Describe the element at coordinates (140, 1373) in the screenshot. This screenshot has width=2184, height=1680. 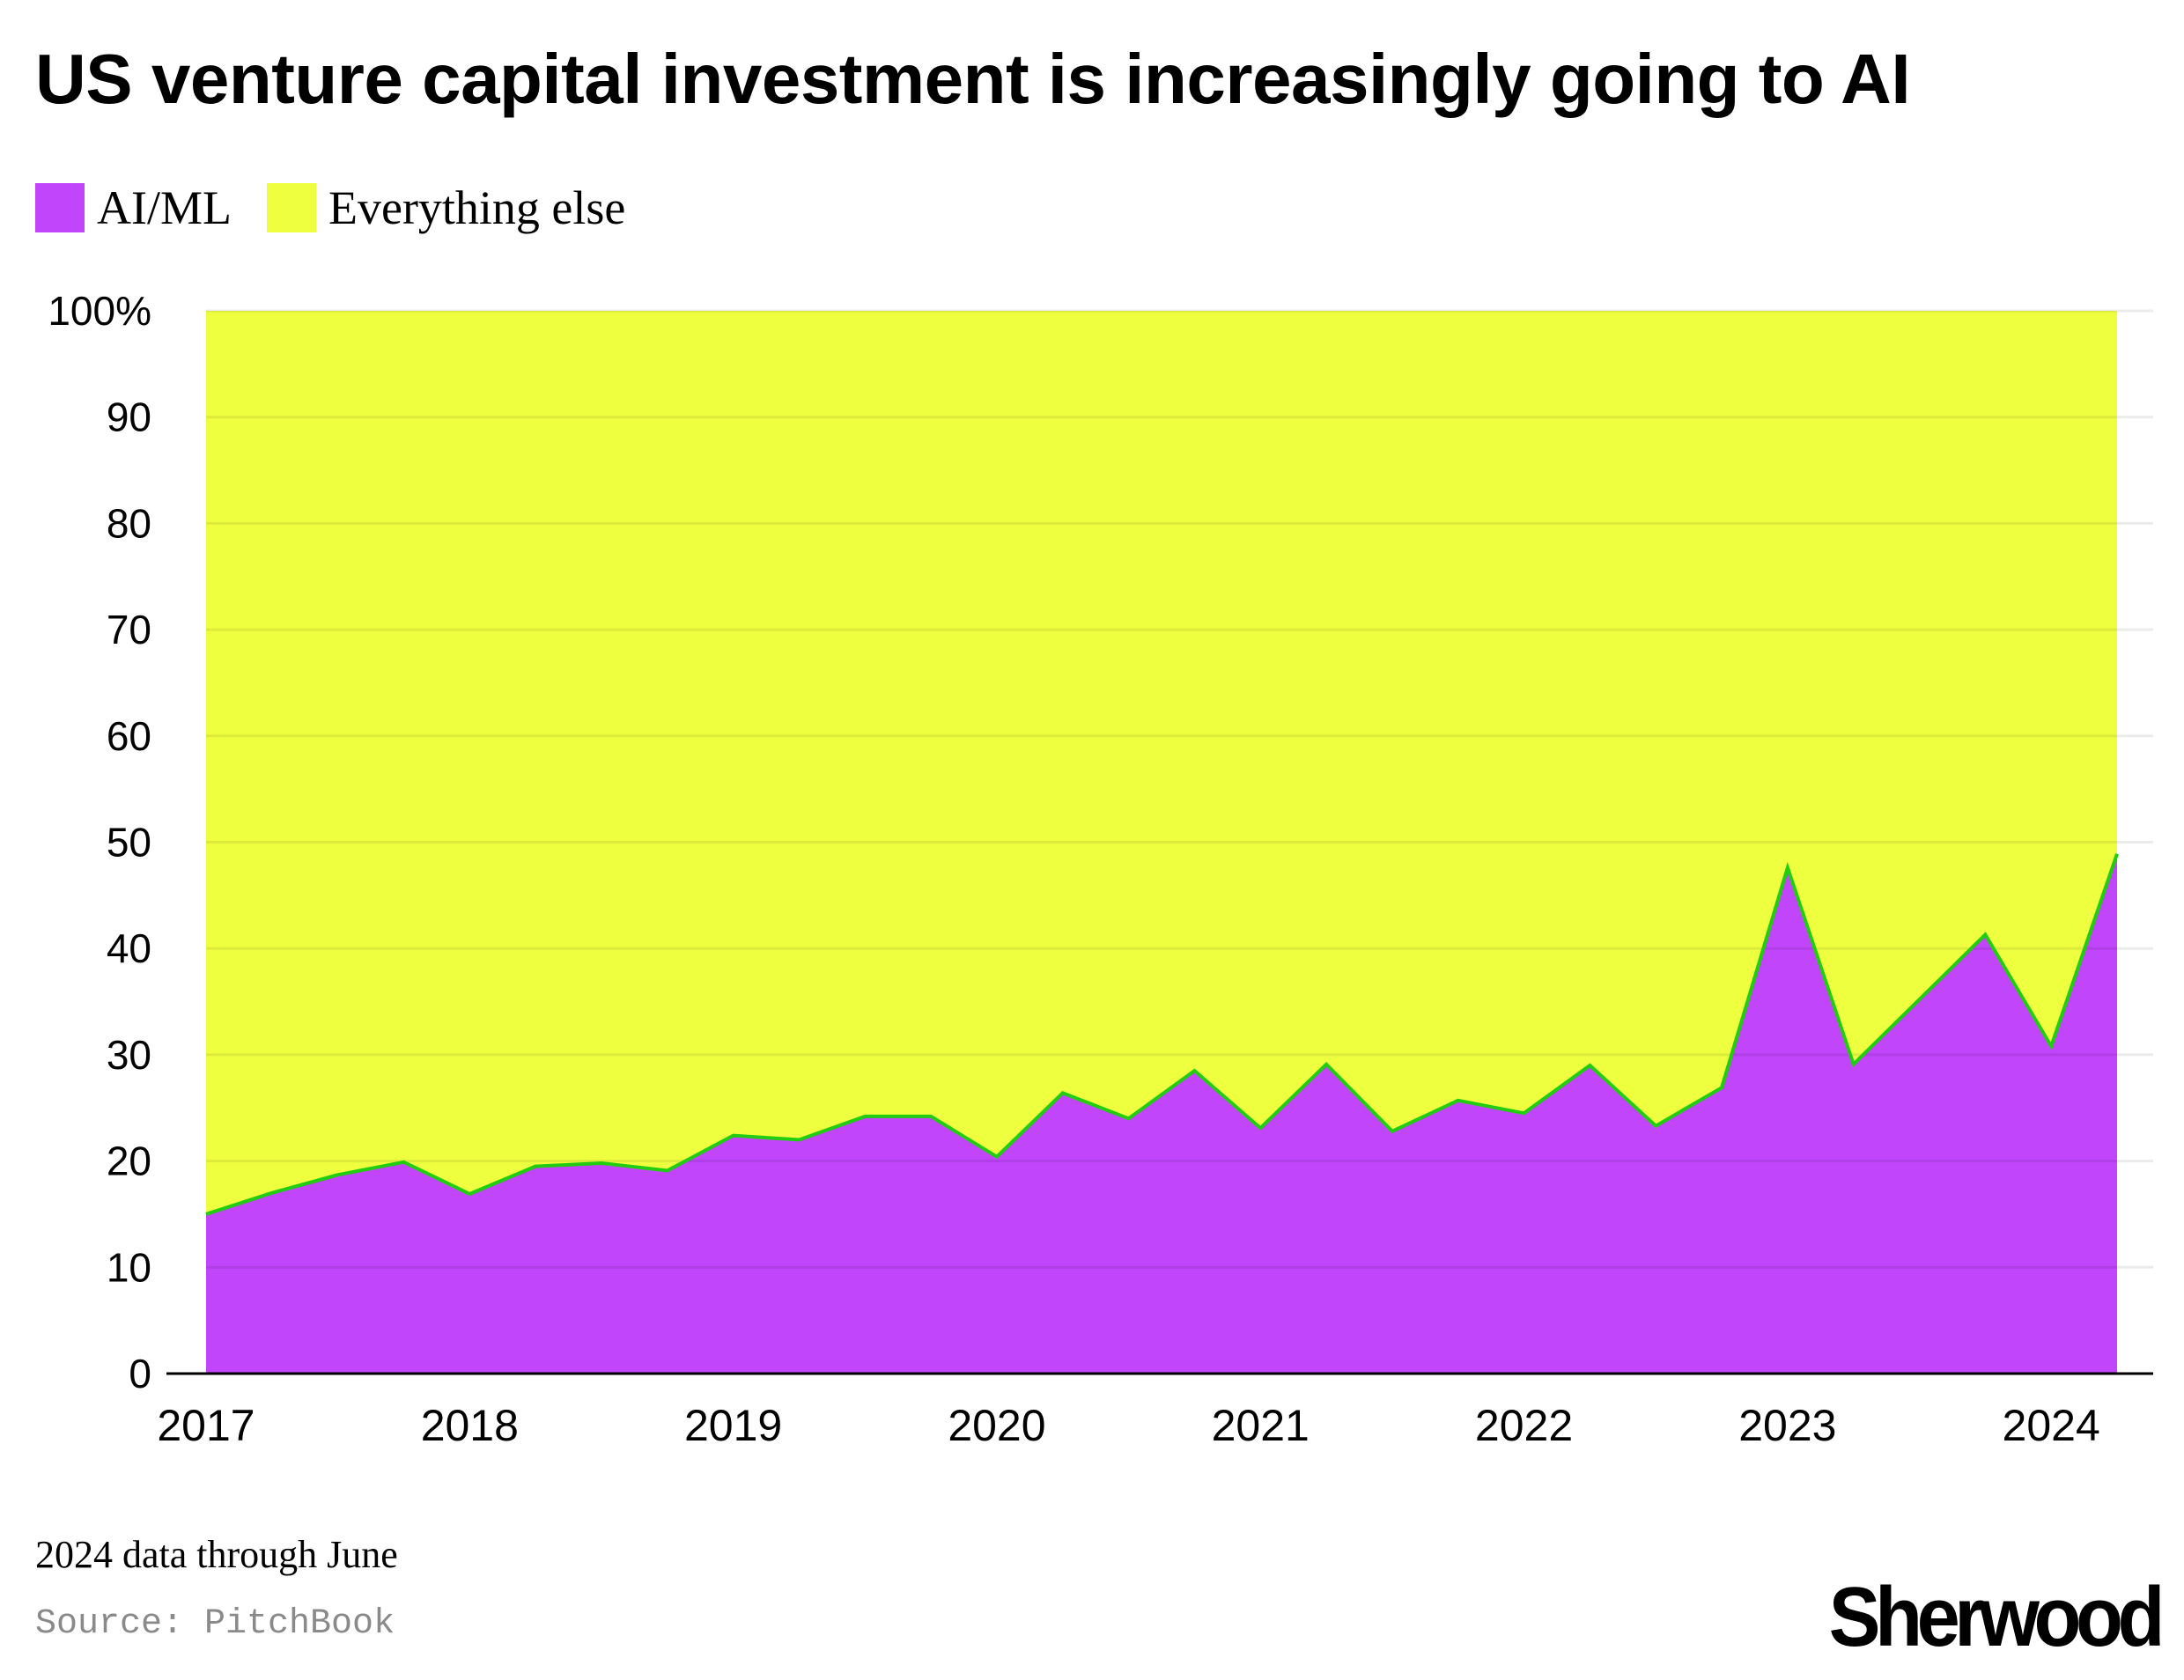
I see `y-tick-label: 0` at that location.